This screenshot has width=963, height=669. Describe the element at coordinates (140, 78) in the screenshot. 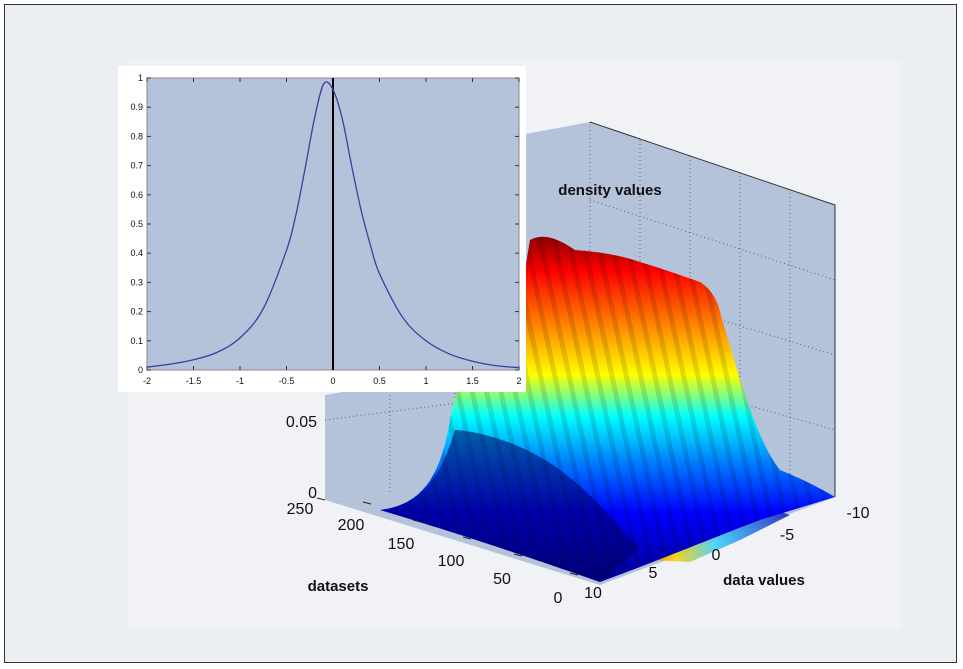

I see `inset-y-tick-label: 1` at that location.